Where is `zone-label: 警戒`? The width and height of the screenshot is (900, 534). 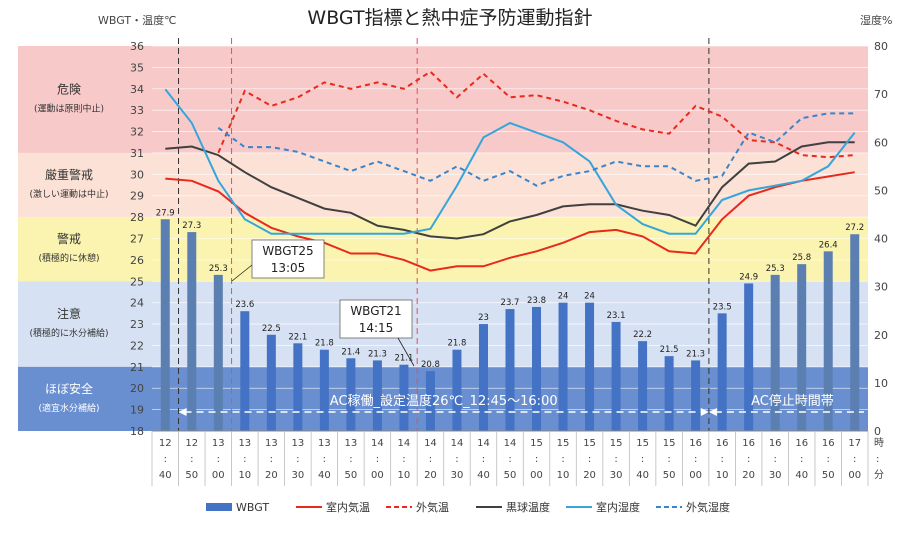 zone-label: 警戒 is located at coordinates (69, 238).